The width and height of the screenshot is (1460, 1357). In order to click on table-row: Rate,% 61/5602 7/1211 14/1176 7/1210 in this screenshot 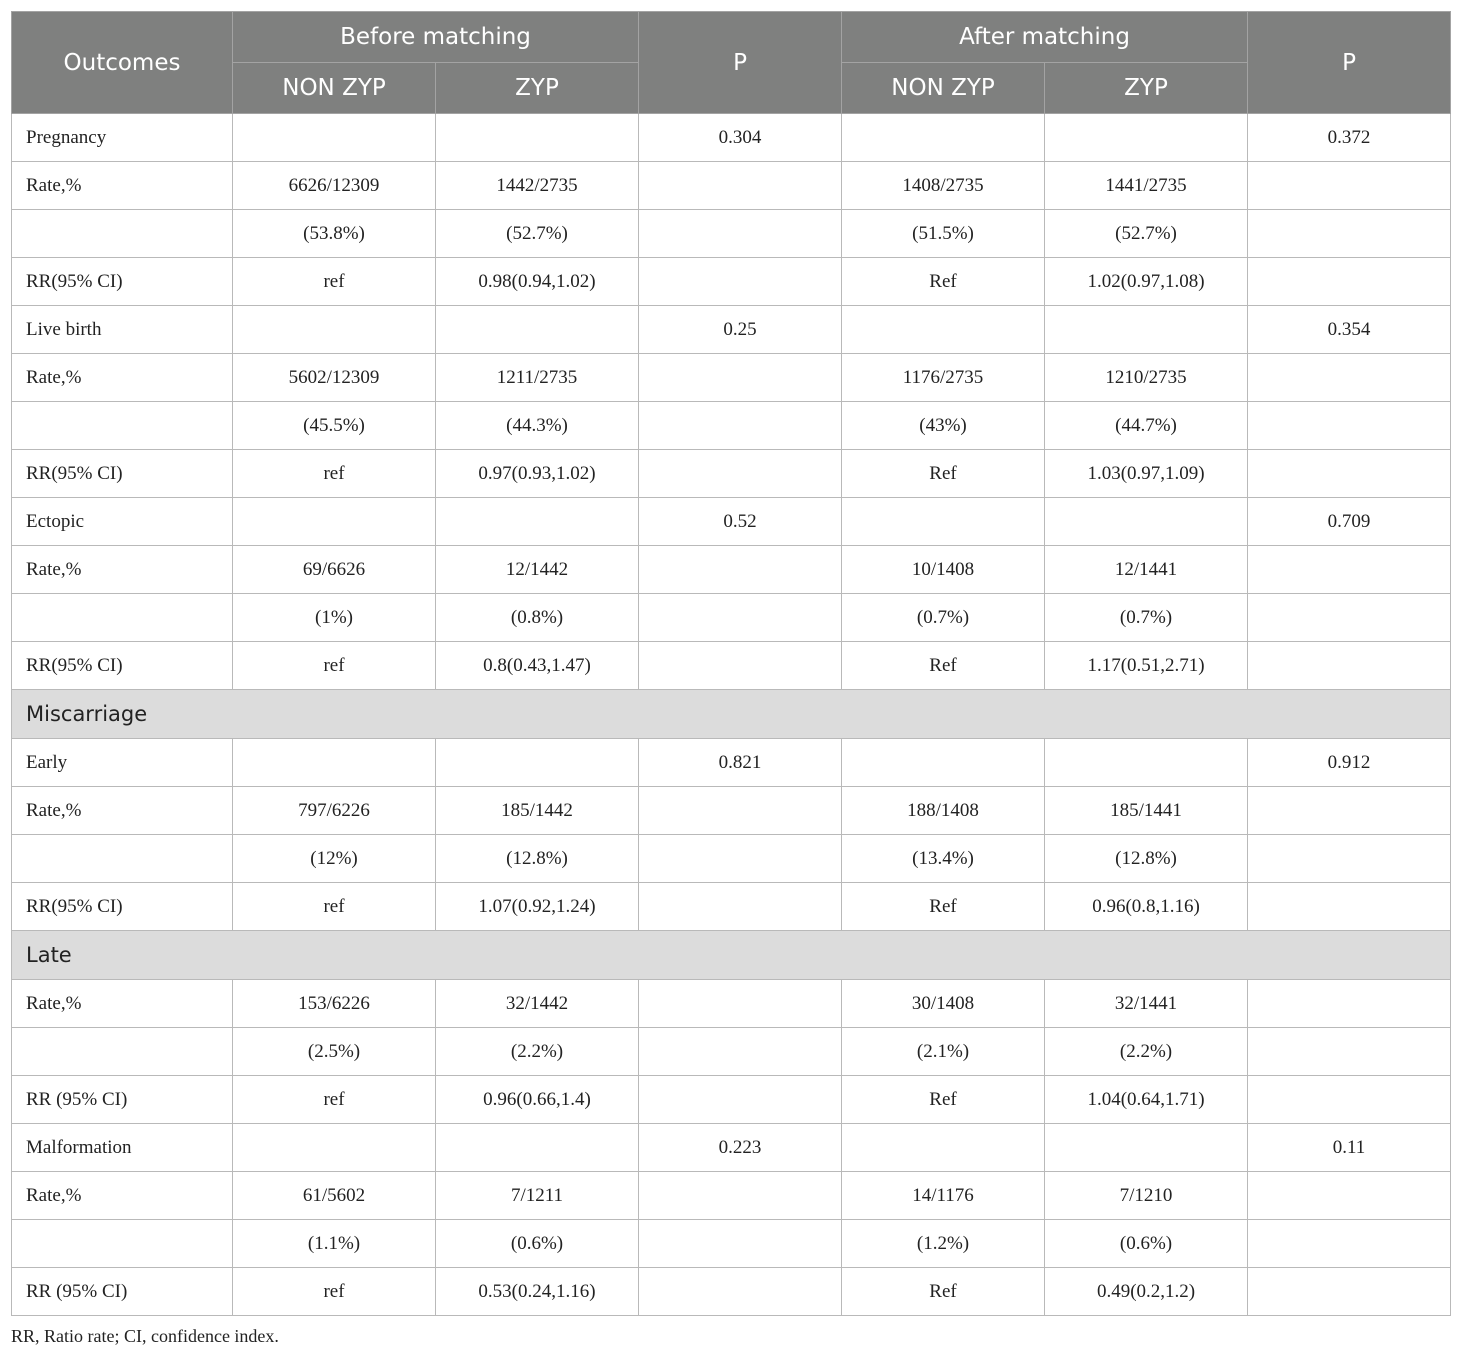, I will do `click(731, 1195)`.